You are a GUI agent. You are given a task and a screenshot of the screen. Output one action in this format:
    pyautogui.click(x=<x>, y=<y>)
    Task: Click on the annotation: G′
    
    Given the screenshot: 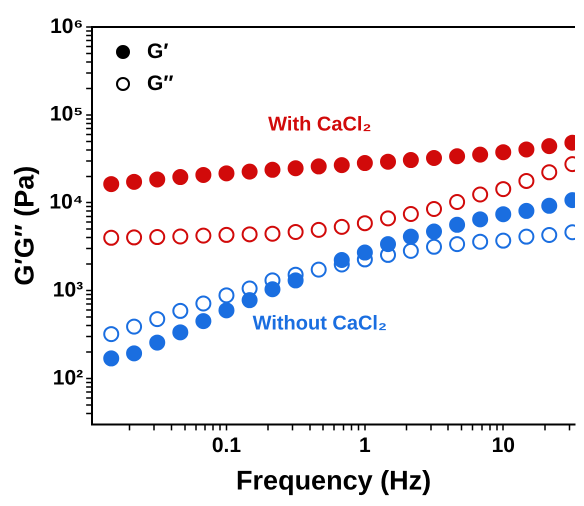 What is the action you would take?
    pyautogui.click(x=157, y=52)
    